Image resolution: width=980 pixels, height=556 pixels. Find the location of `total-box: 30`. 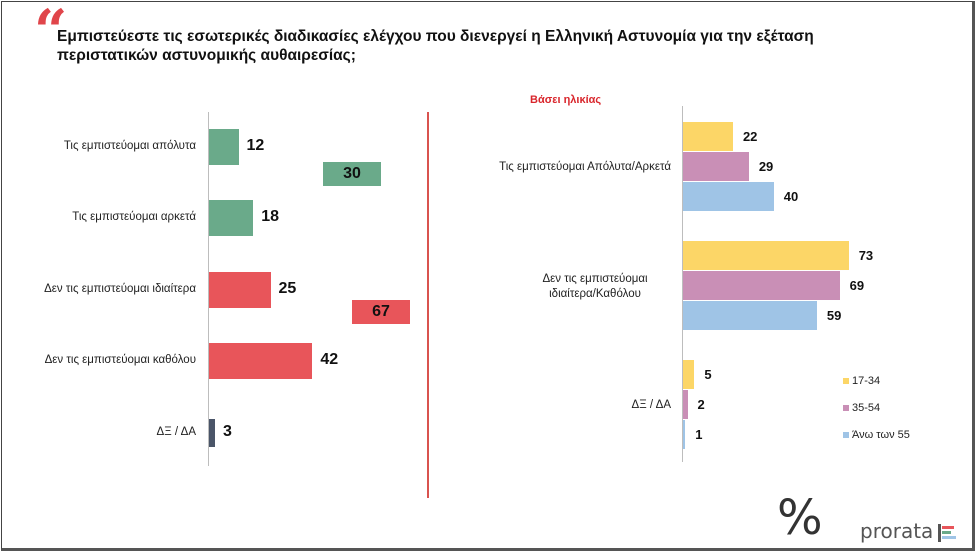

total-box: 30 is located at coordinates (352, 174).